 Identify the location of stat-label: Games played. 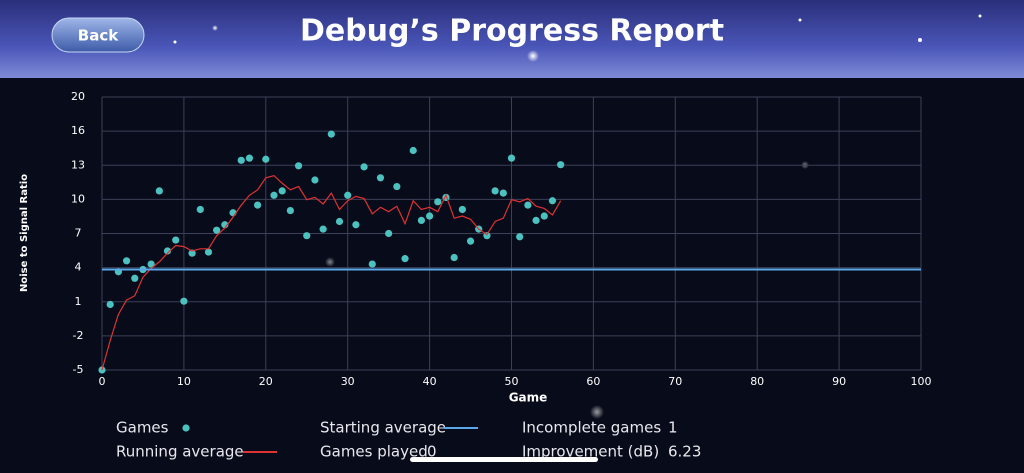
(374, 452).